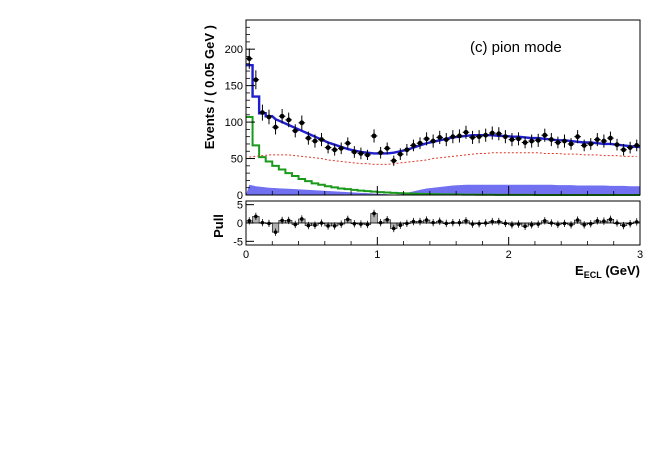 This screenshot has width=664, height=470. I want to click on x-axis-label-subscript: ECL, so click(593, 275).